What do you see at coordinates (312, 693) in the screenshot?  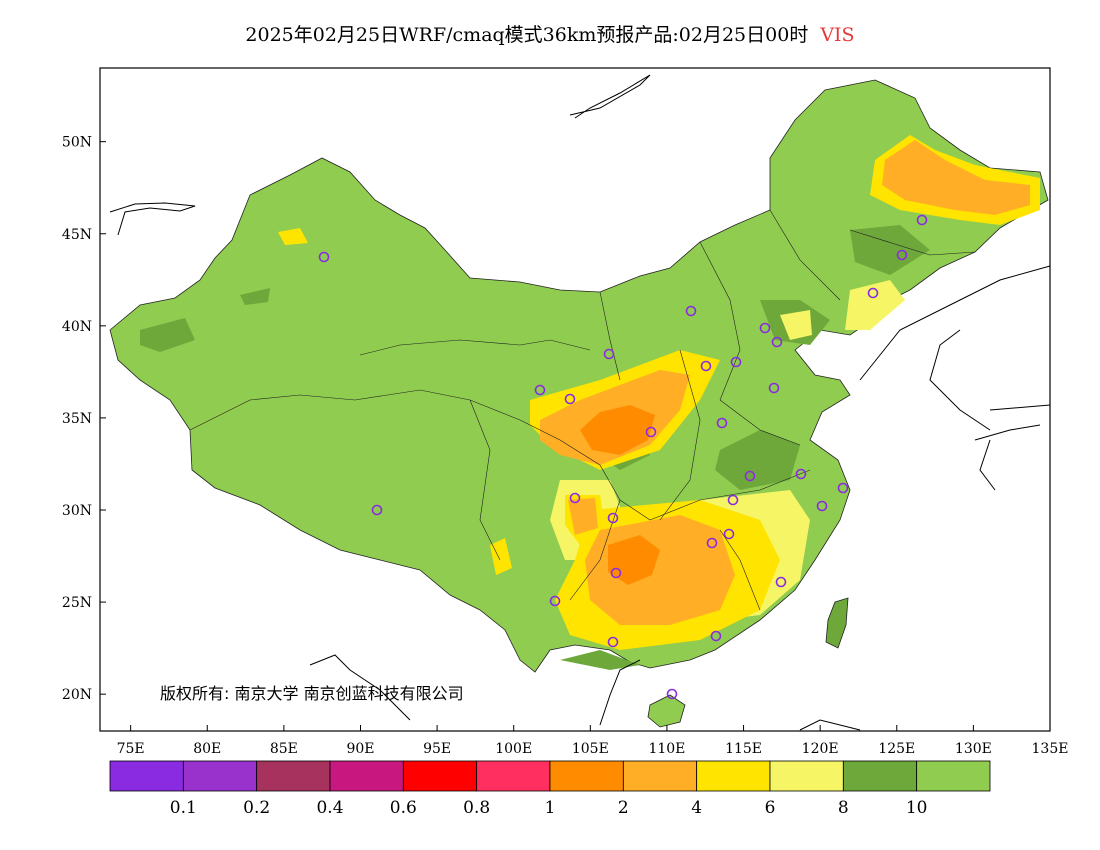 I see `copyright-text: 版权所有: 南京大学 南京创蓝科技有限公司` at bounding box center [312, 693].